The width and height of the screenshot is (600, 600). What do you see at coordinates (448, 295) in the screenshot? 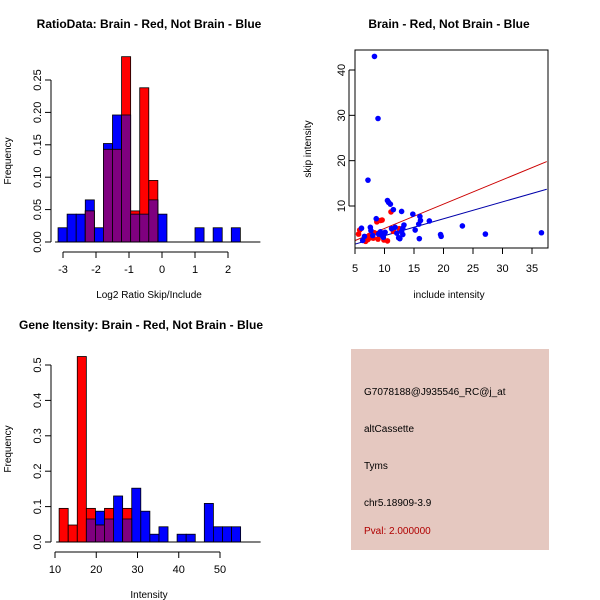
I see `scatter-xlabel: include intensity` at bounding box center [448, 295].